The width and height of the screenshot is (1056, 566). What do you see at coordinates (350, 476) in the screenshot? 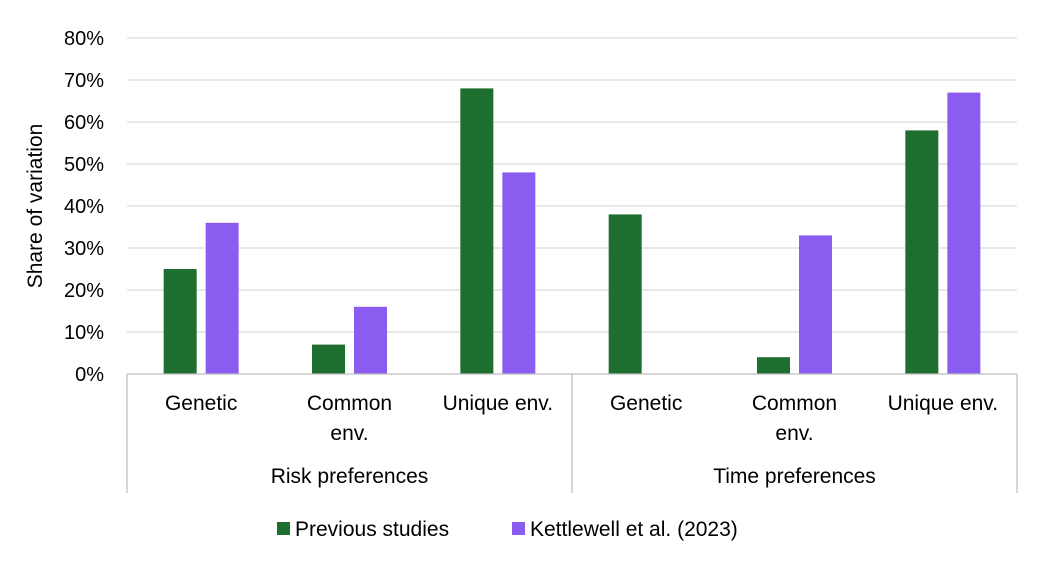
I see `x-group-label: Risk preferences` at bounding box center [350, 476].